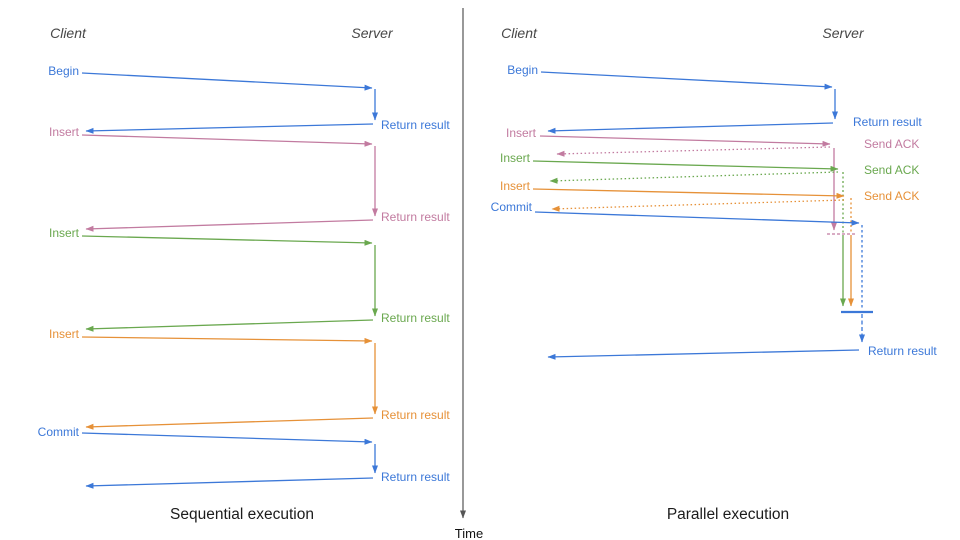  Describe the element at coordinates (521, 133) in the screenshot. I see `parallel-insert-1-label-0: Insert` at that location.